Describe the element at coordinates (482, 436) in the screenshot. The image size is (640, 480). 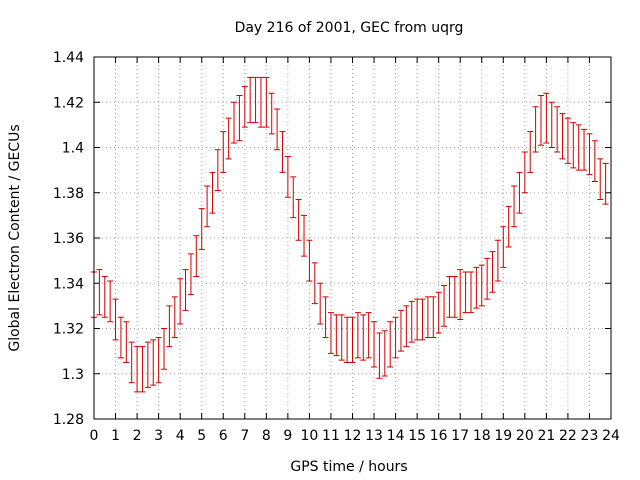
I see `x-tick-label: 18` at that location.